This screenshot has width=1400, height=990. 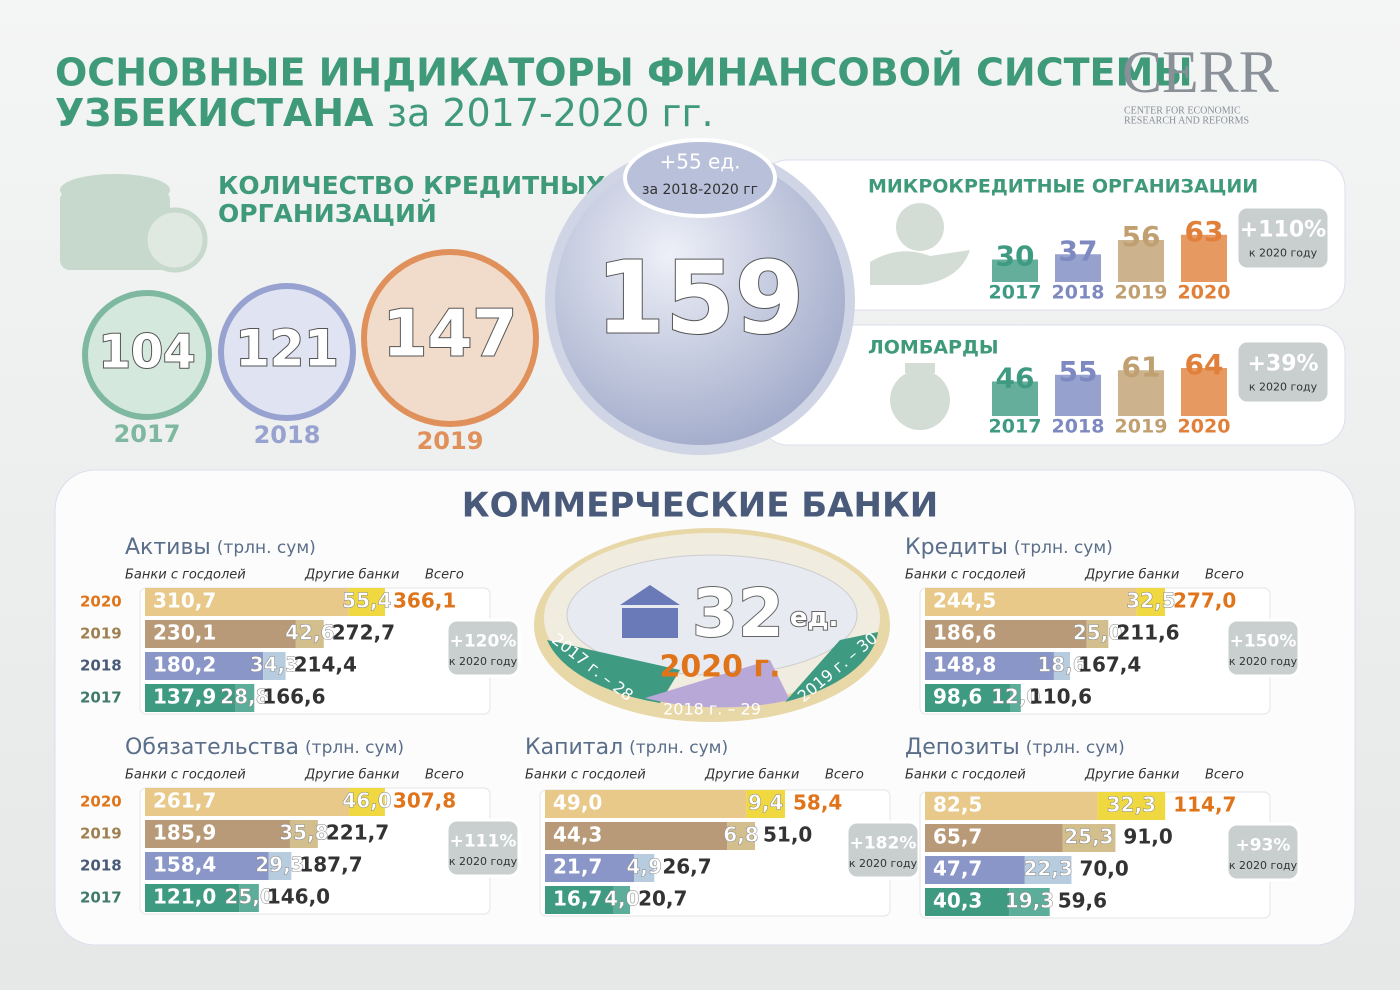 I want to click on row-year: 2018, so click(x=101, y=666).